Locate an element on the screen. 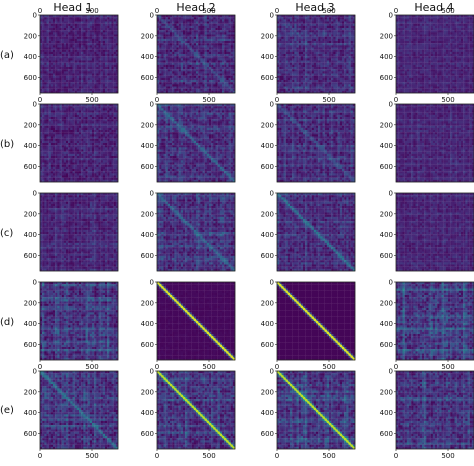 The height and width of the screenshot is (466, 474). x-tick-label: 500 is located at coordinates (328, 100).